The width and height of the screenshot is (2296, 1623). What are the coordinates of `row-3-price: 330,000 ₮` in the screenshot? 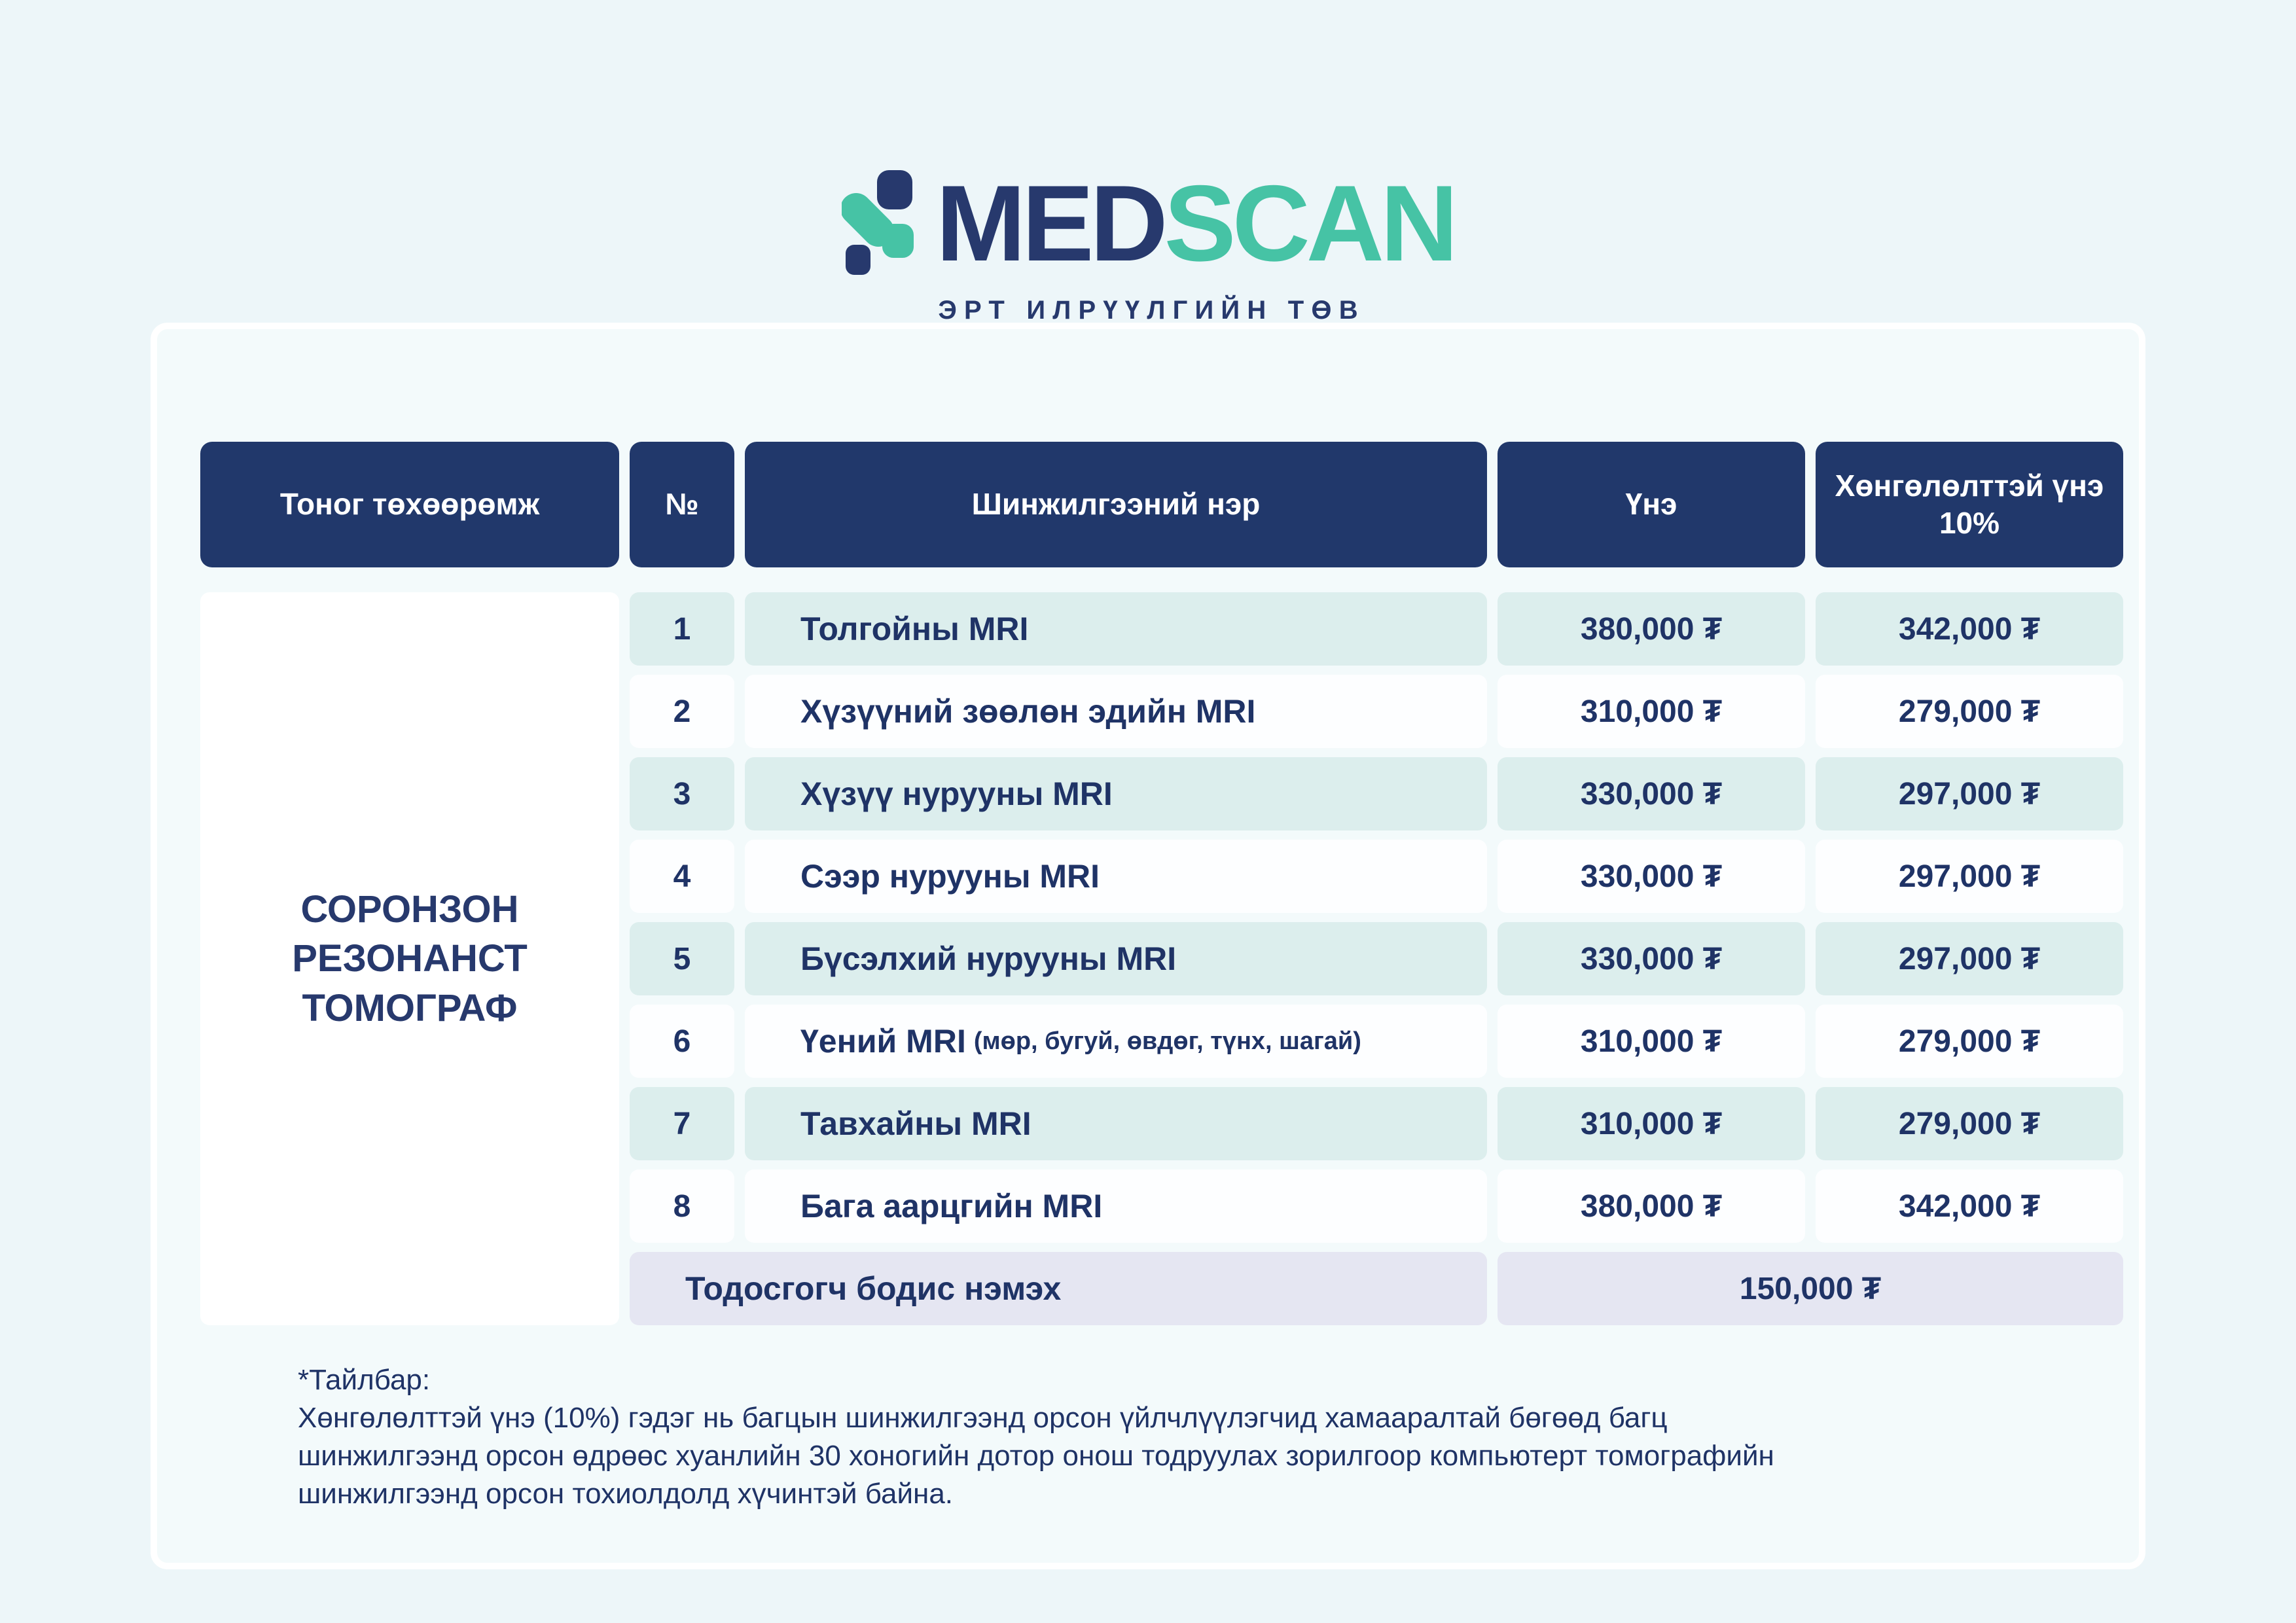 It's located at (1651, 793).